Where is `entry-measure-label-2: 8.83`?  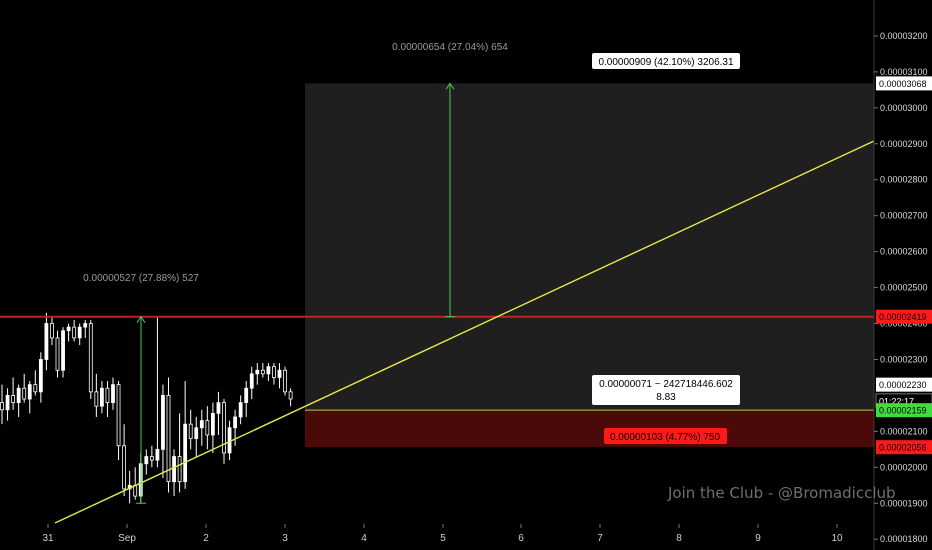 entry-measure-label-2: 8.83 is located at coordinates (666, 397).